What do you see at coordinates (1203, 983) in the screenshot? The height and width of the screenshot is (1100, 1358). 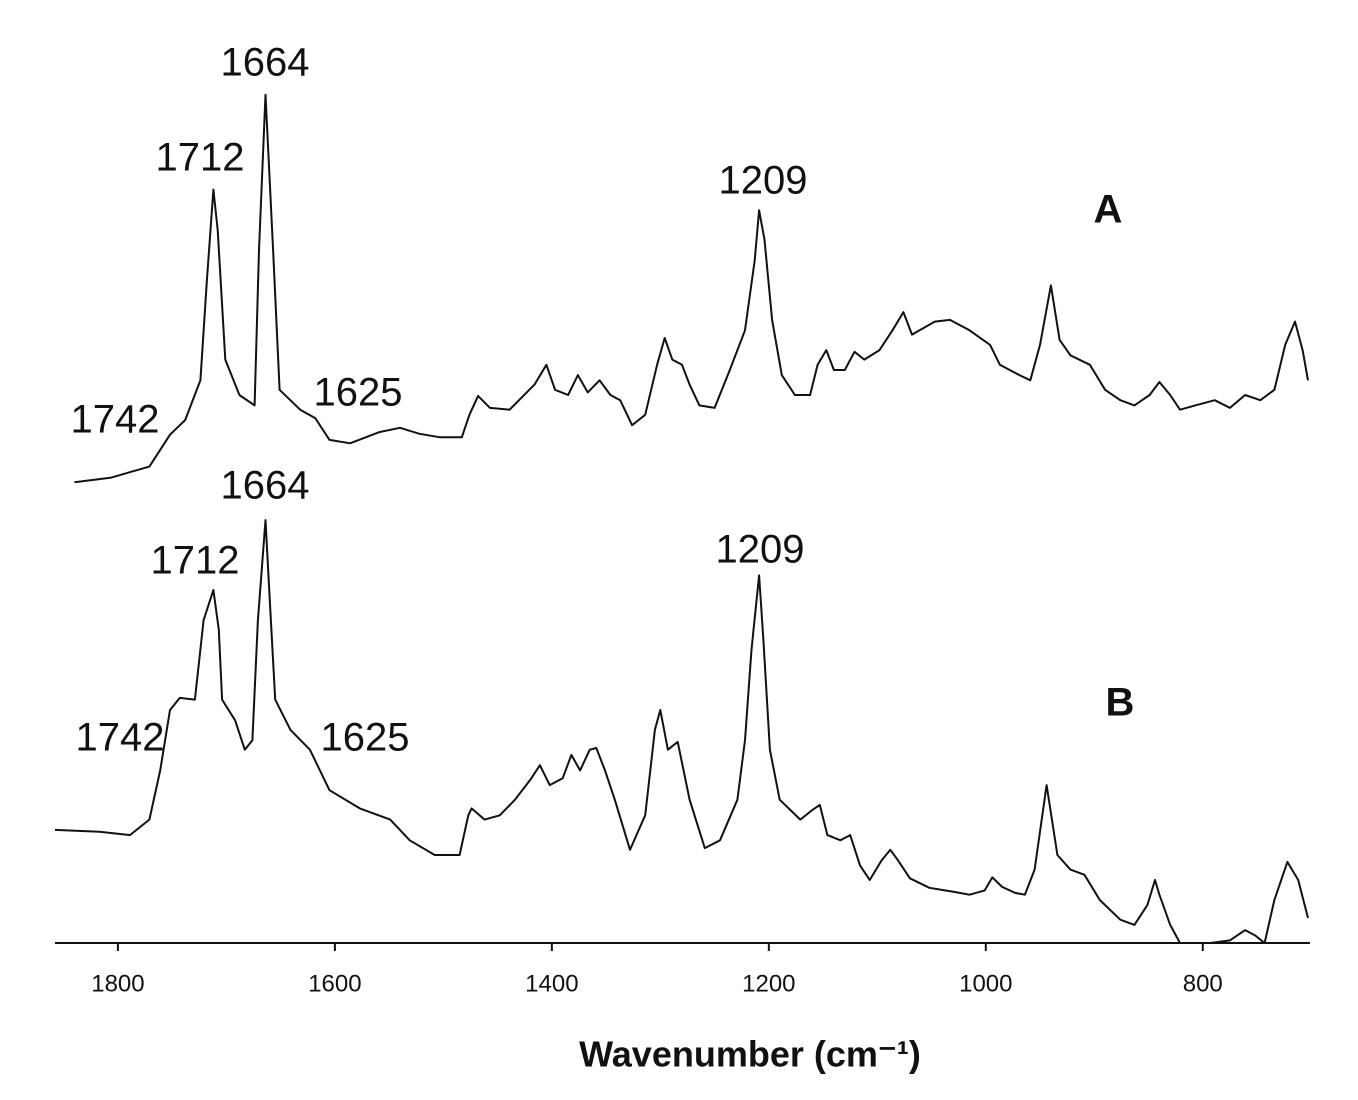 I see `x-tick-label: 800` at bounding box center [1203, 983].